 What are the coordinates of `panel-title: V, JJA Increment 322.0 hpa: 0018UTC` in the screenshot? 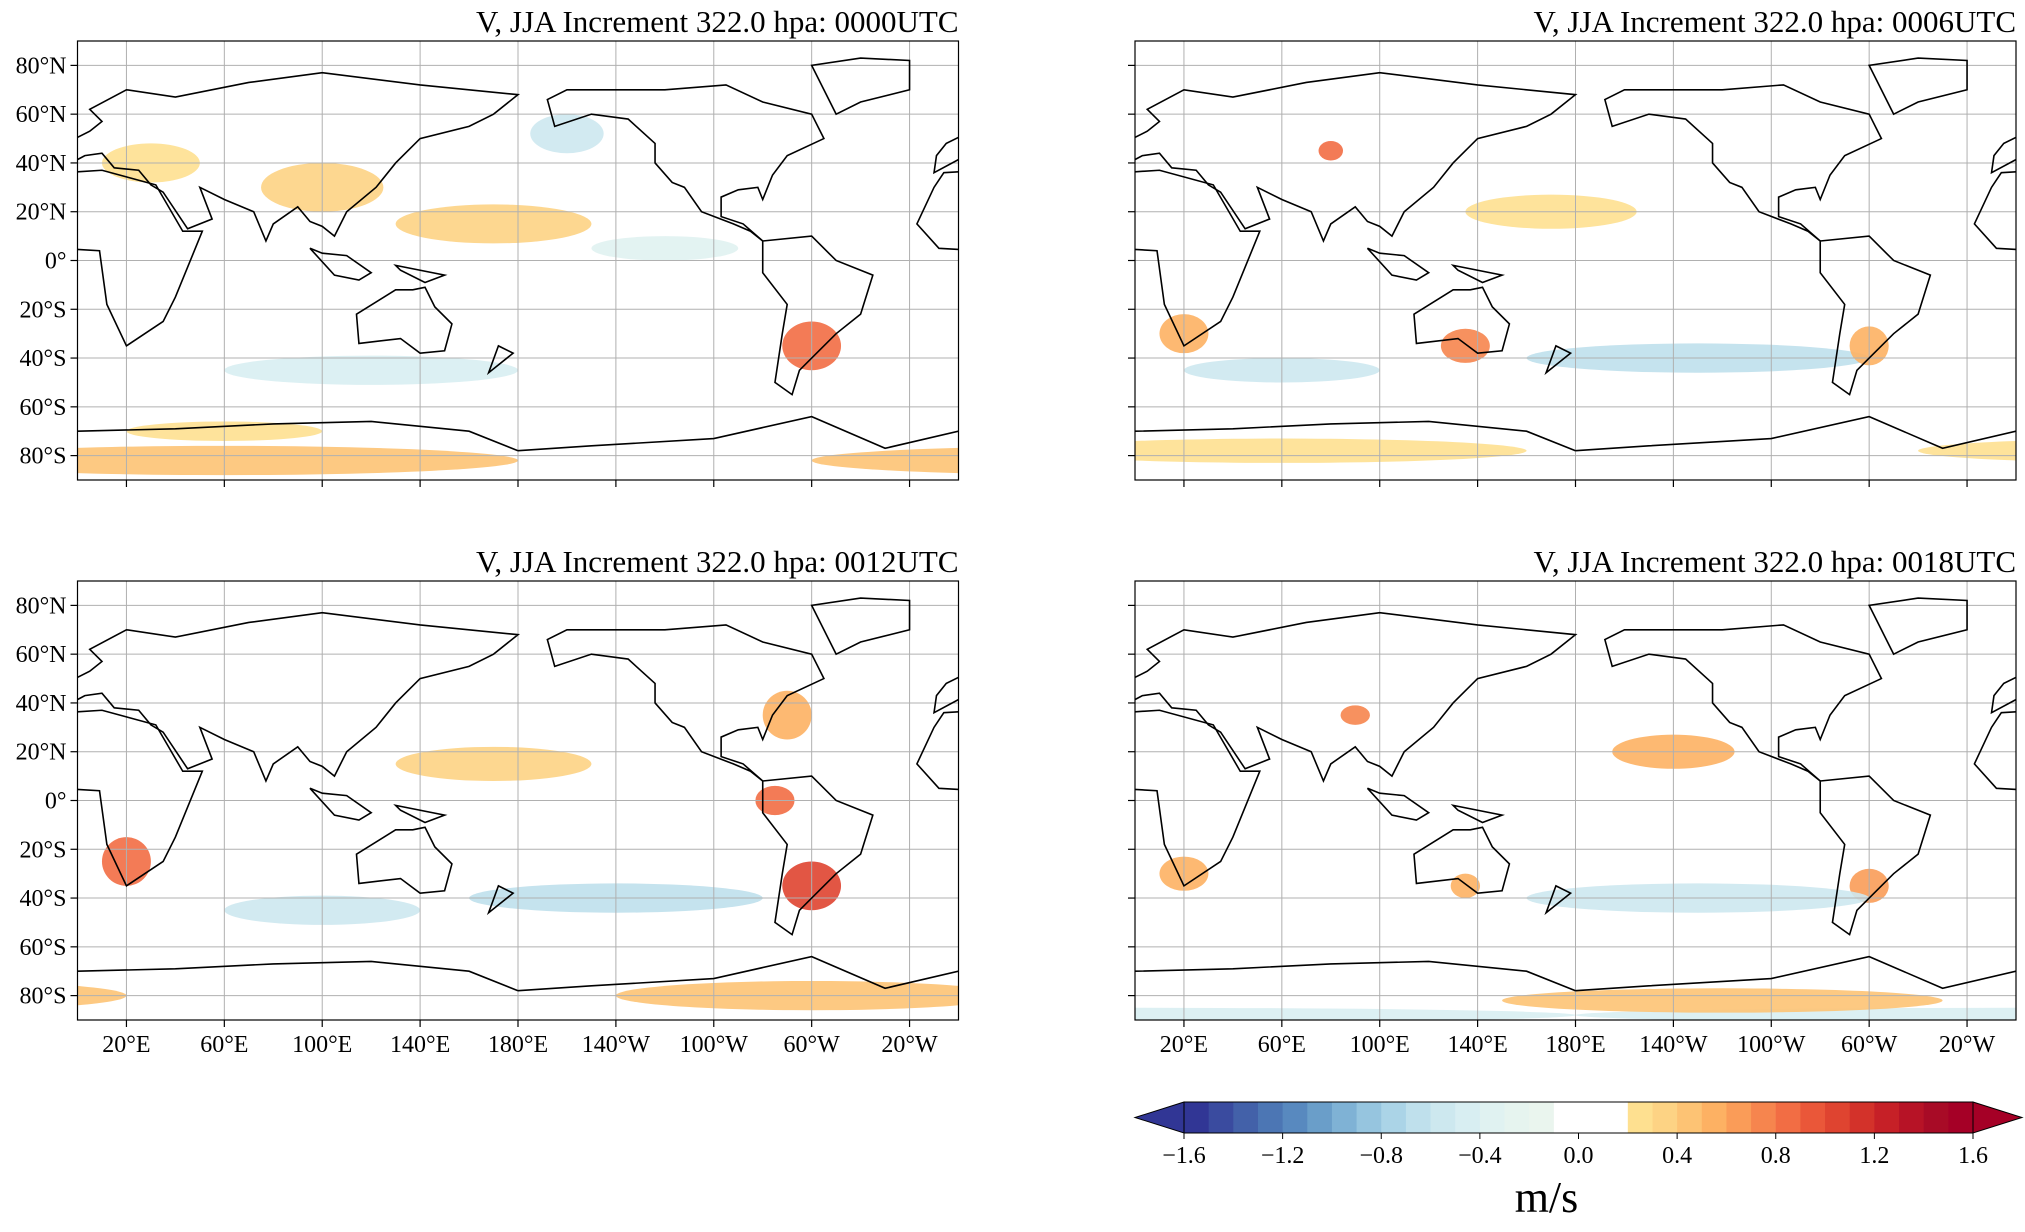 It's located at (1775, 561).